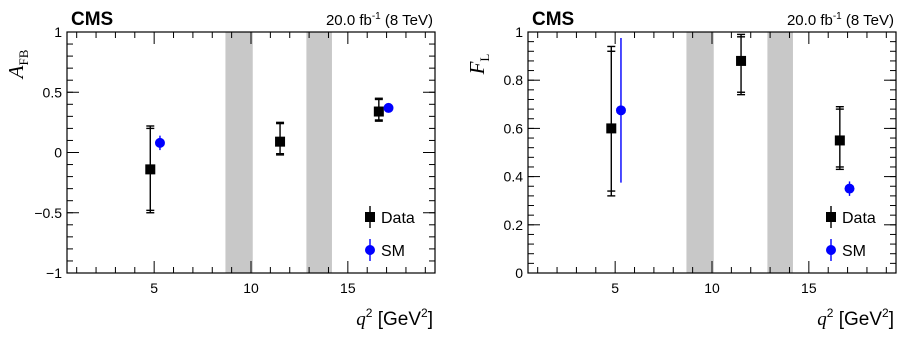 Image resolution: width=898 pixels, height=341 pixels. Describe the element at coordinates (23, 57) in the screenshot. I see `y-axis-title-sub: FB` at that location.